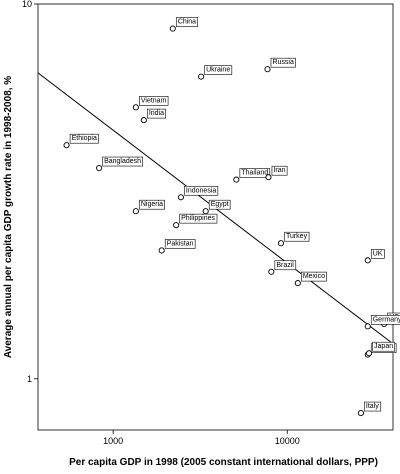  I want to click on point-label: India, so click(156, 113).